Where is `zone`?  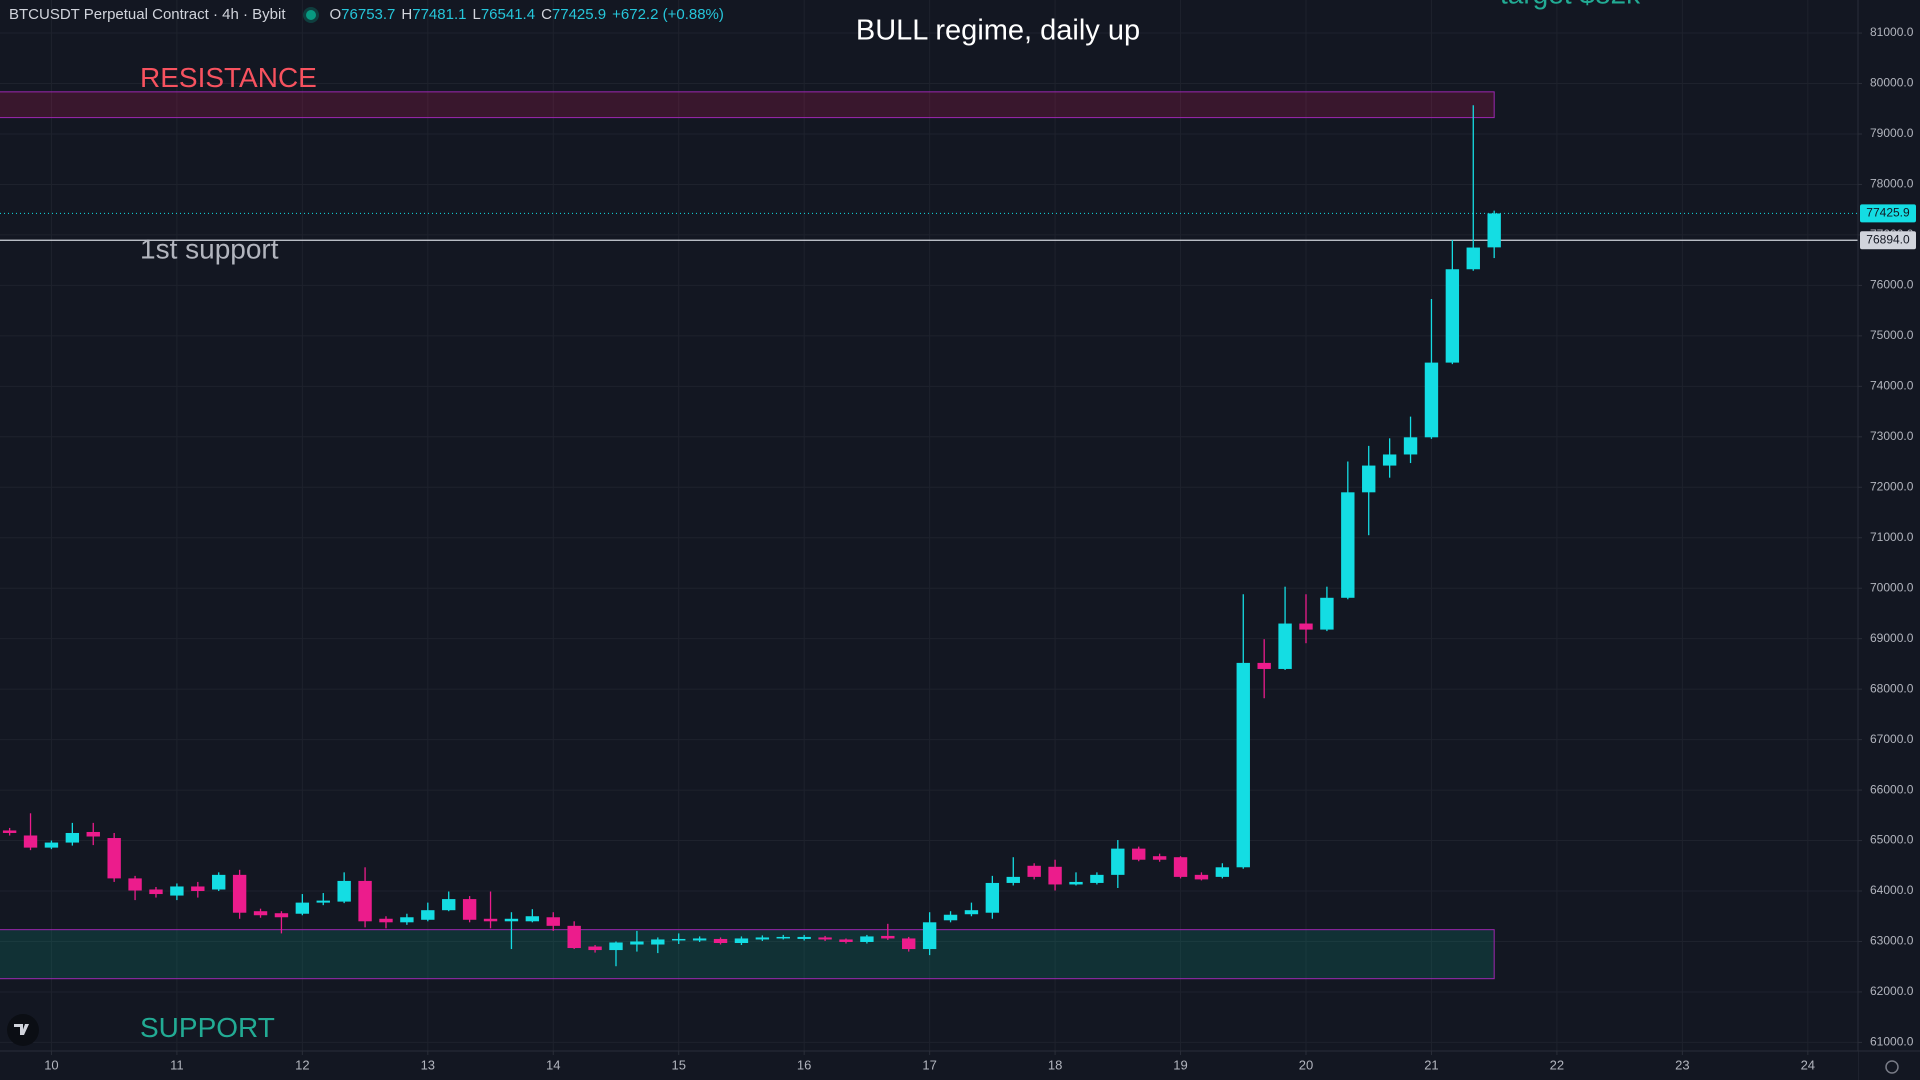 zone is located at coordinates (747, 105).